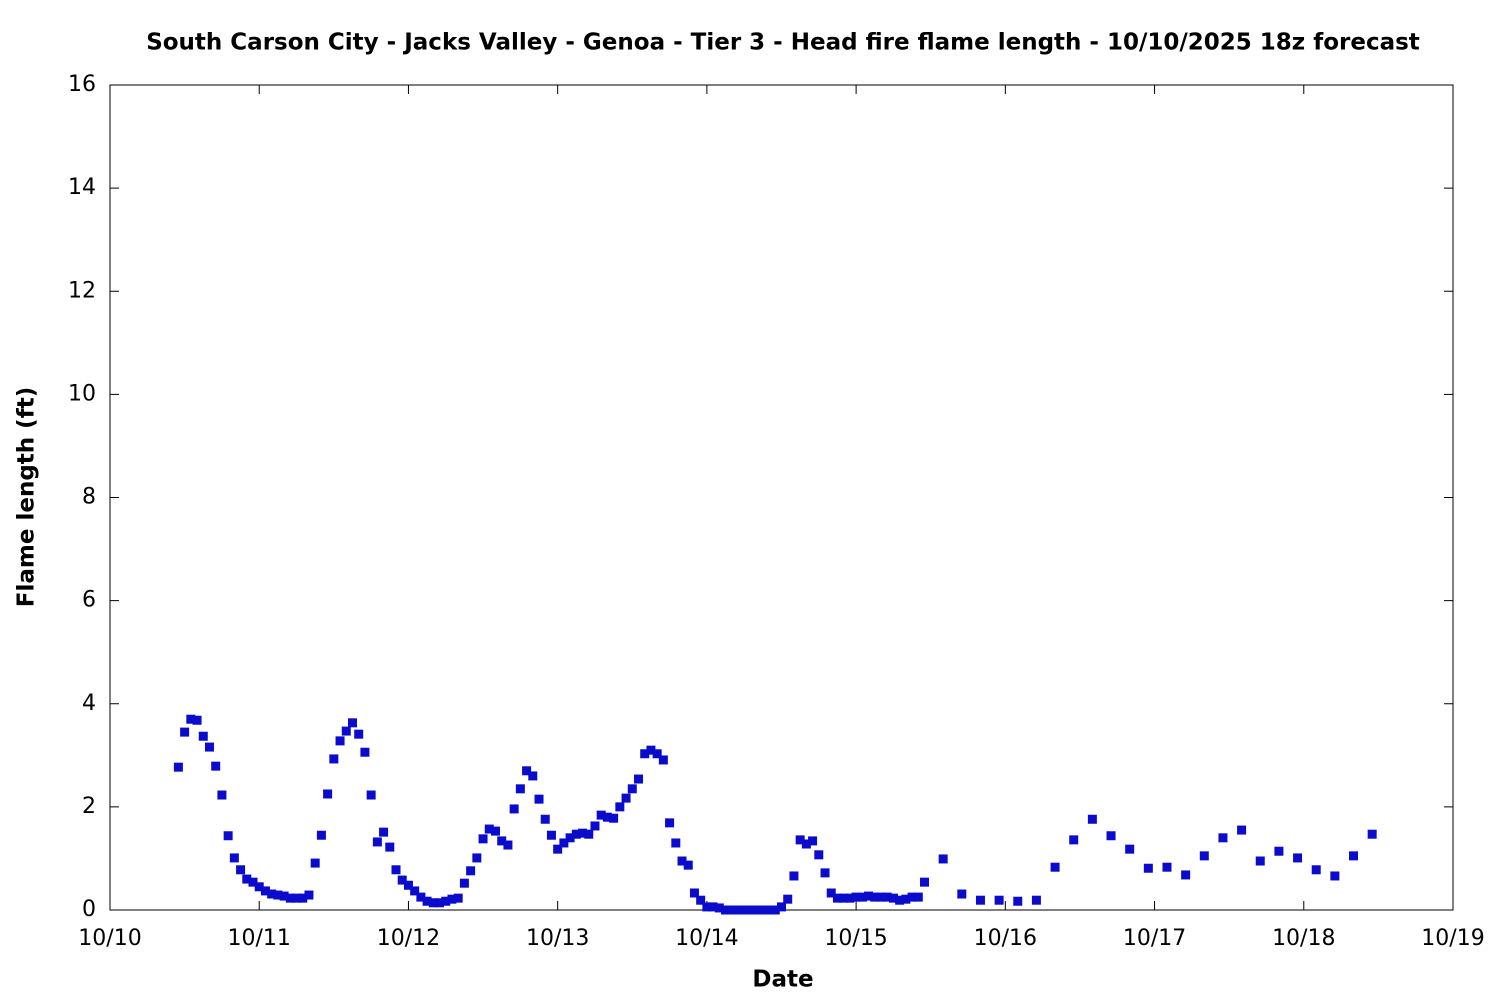  Describe the element at coordinates (1452, 938) in the screenshot. I see `x-tick-label: 10/19` at that location.